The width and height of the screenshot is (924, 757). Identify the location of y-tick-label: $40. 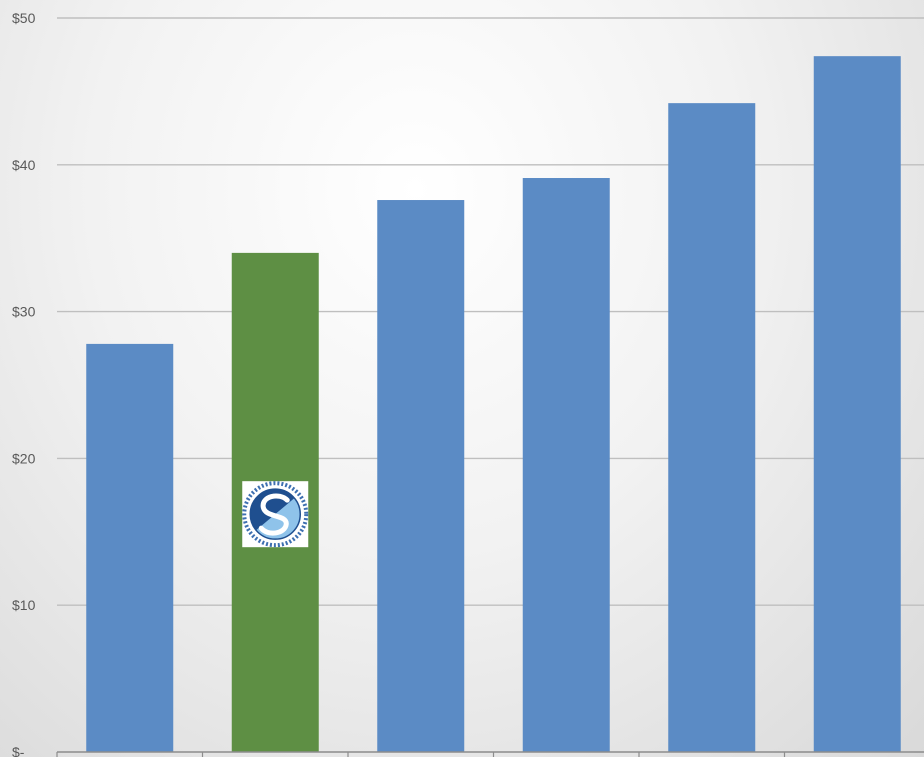
(24, 165).